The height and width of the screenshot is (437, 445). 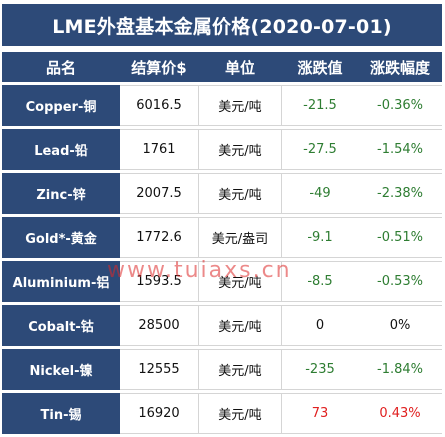 What do you see at coordinates (320, 149) in the screenshot?
I see `change-value: -27.5` at bounding box center [320, 149].